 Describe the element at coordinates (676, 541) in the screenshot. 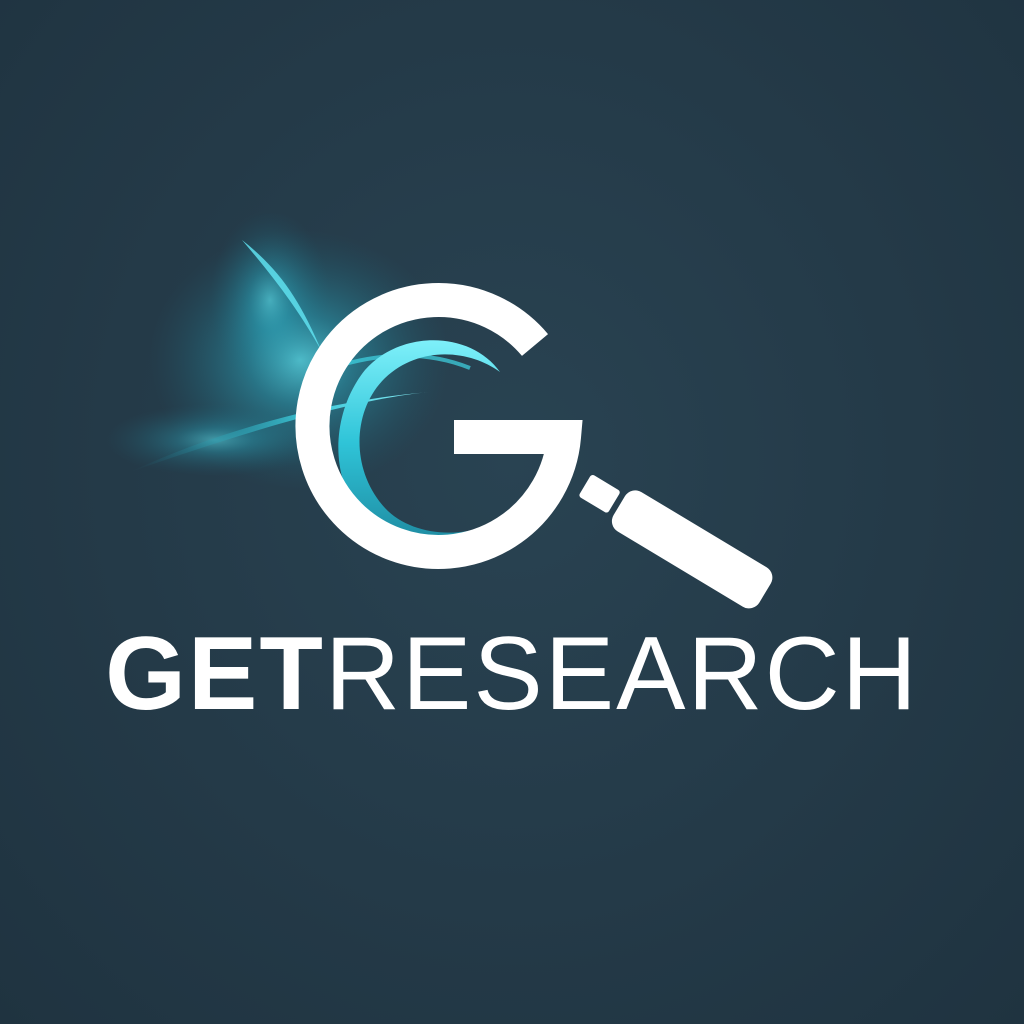

I see `magnifier-handle` at that location.